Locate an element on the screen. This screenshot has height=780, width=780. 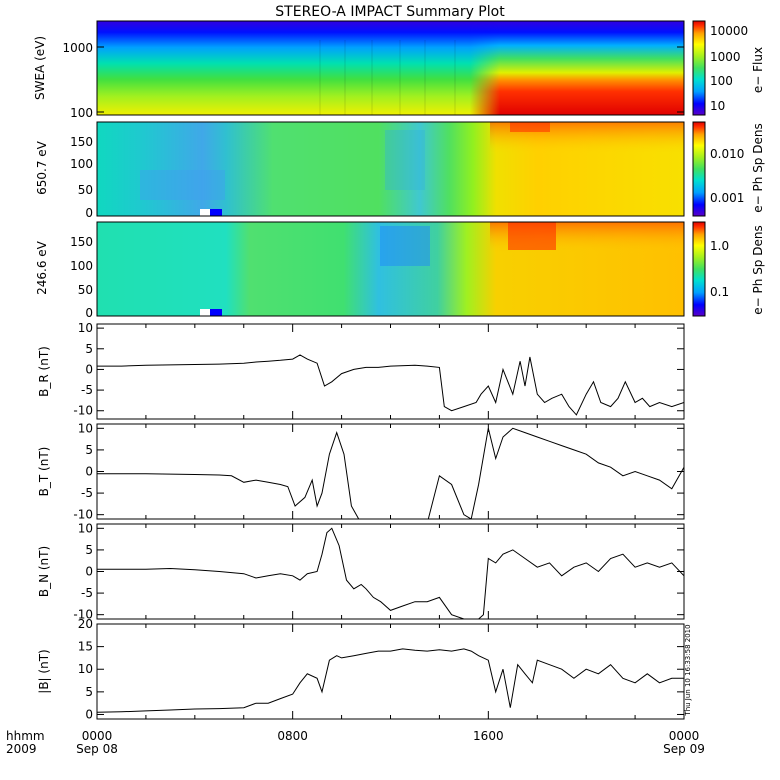
swea-cbar-tick-1000: 1000 is located at coordinates (725, 57).